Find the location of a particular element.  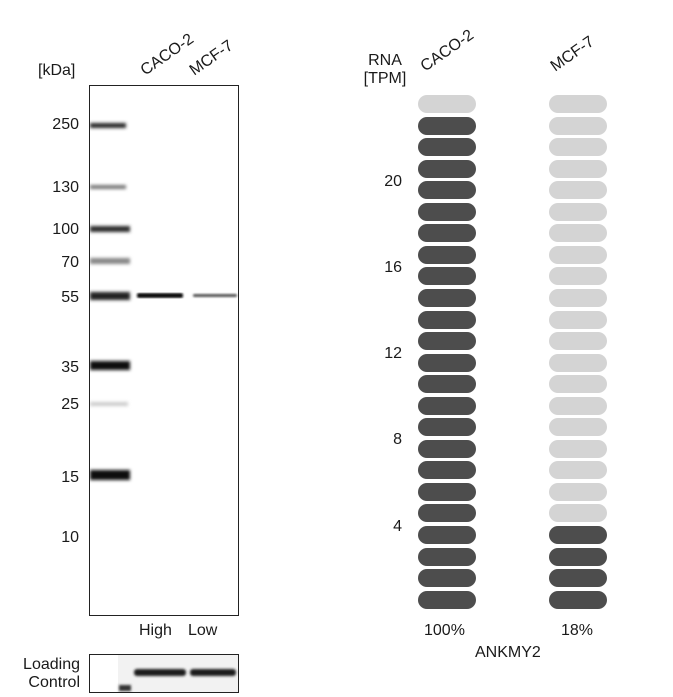

loading-control-blot is located at coordinates (164, 673).